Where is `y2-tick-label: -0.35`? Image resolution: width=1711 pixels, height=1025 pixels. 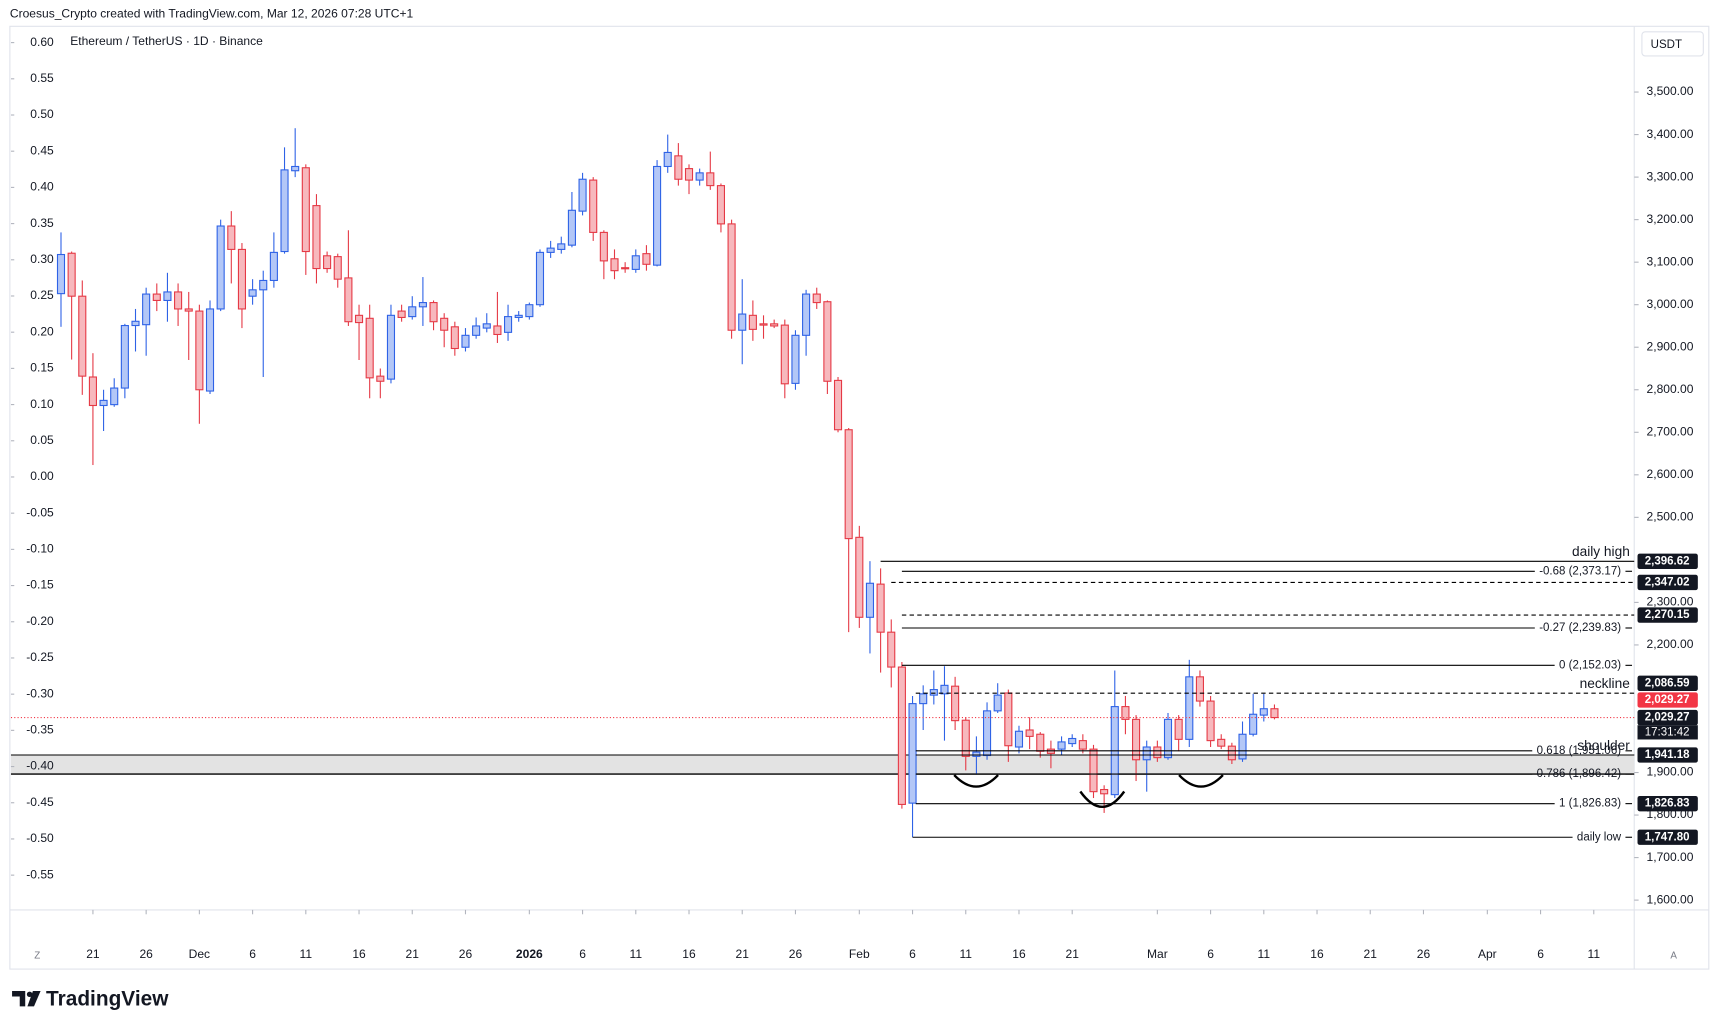
y2-tick-label: -0.35 is located at coordinates (40, 730).